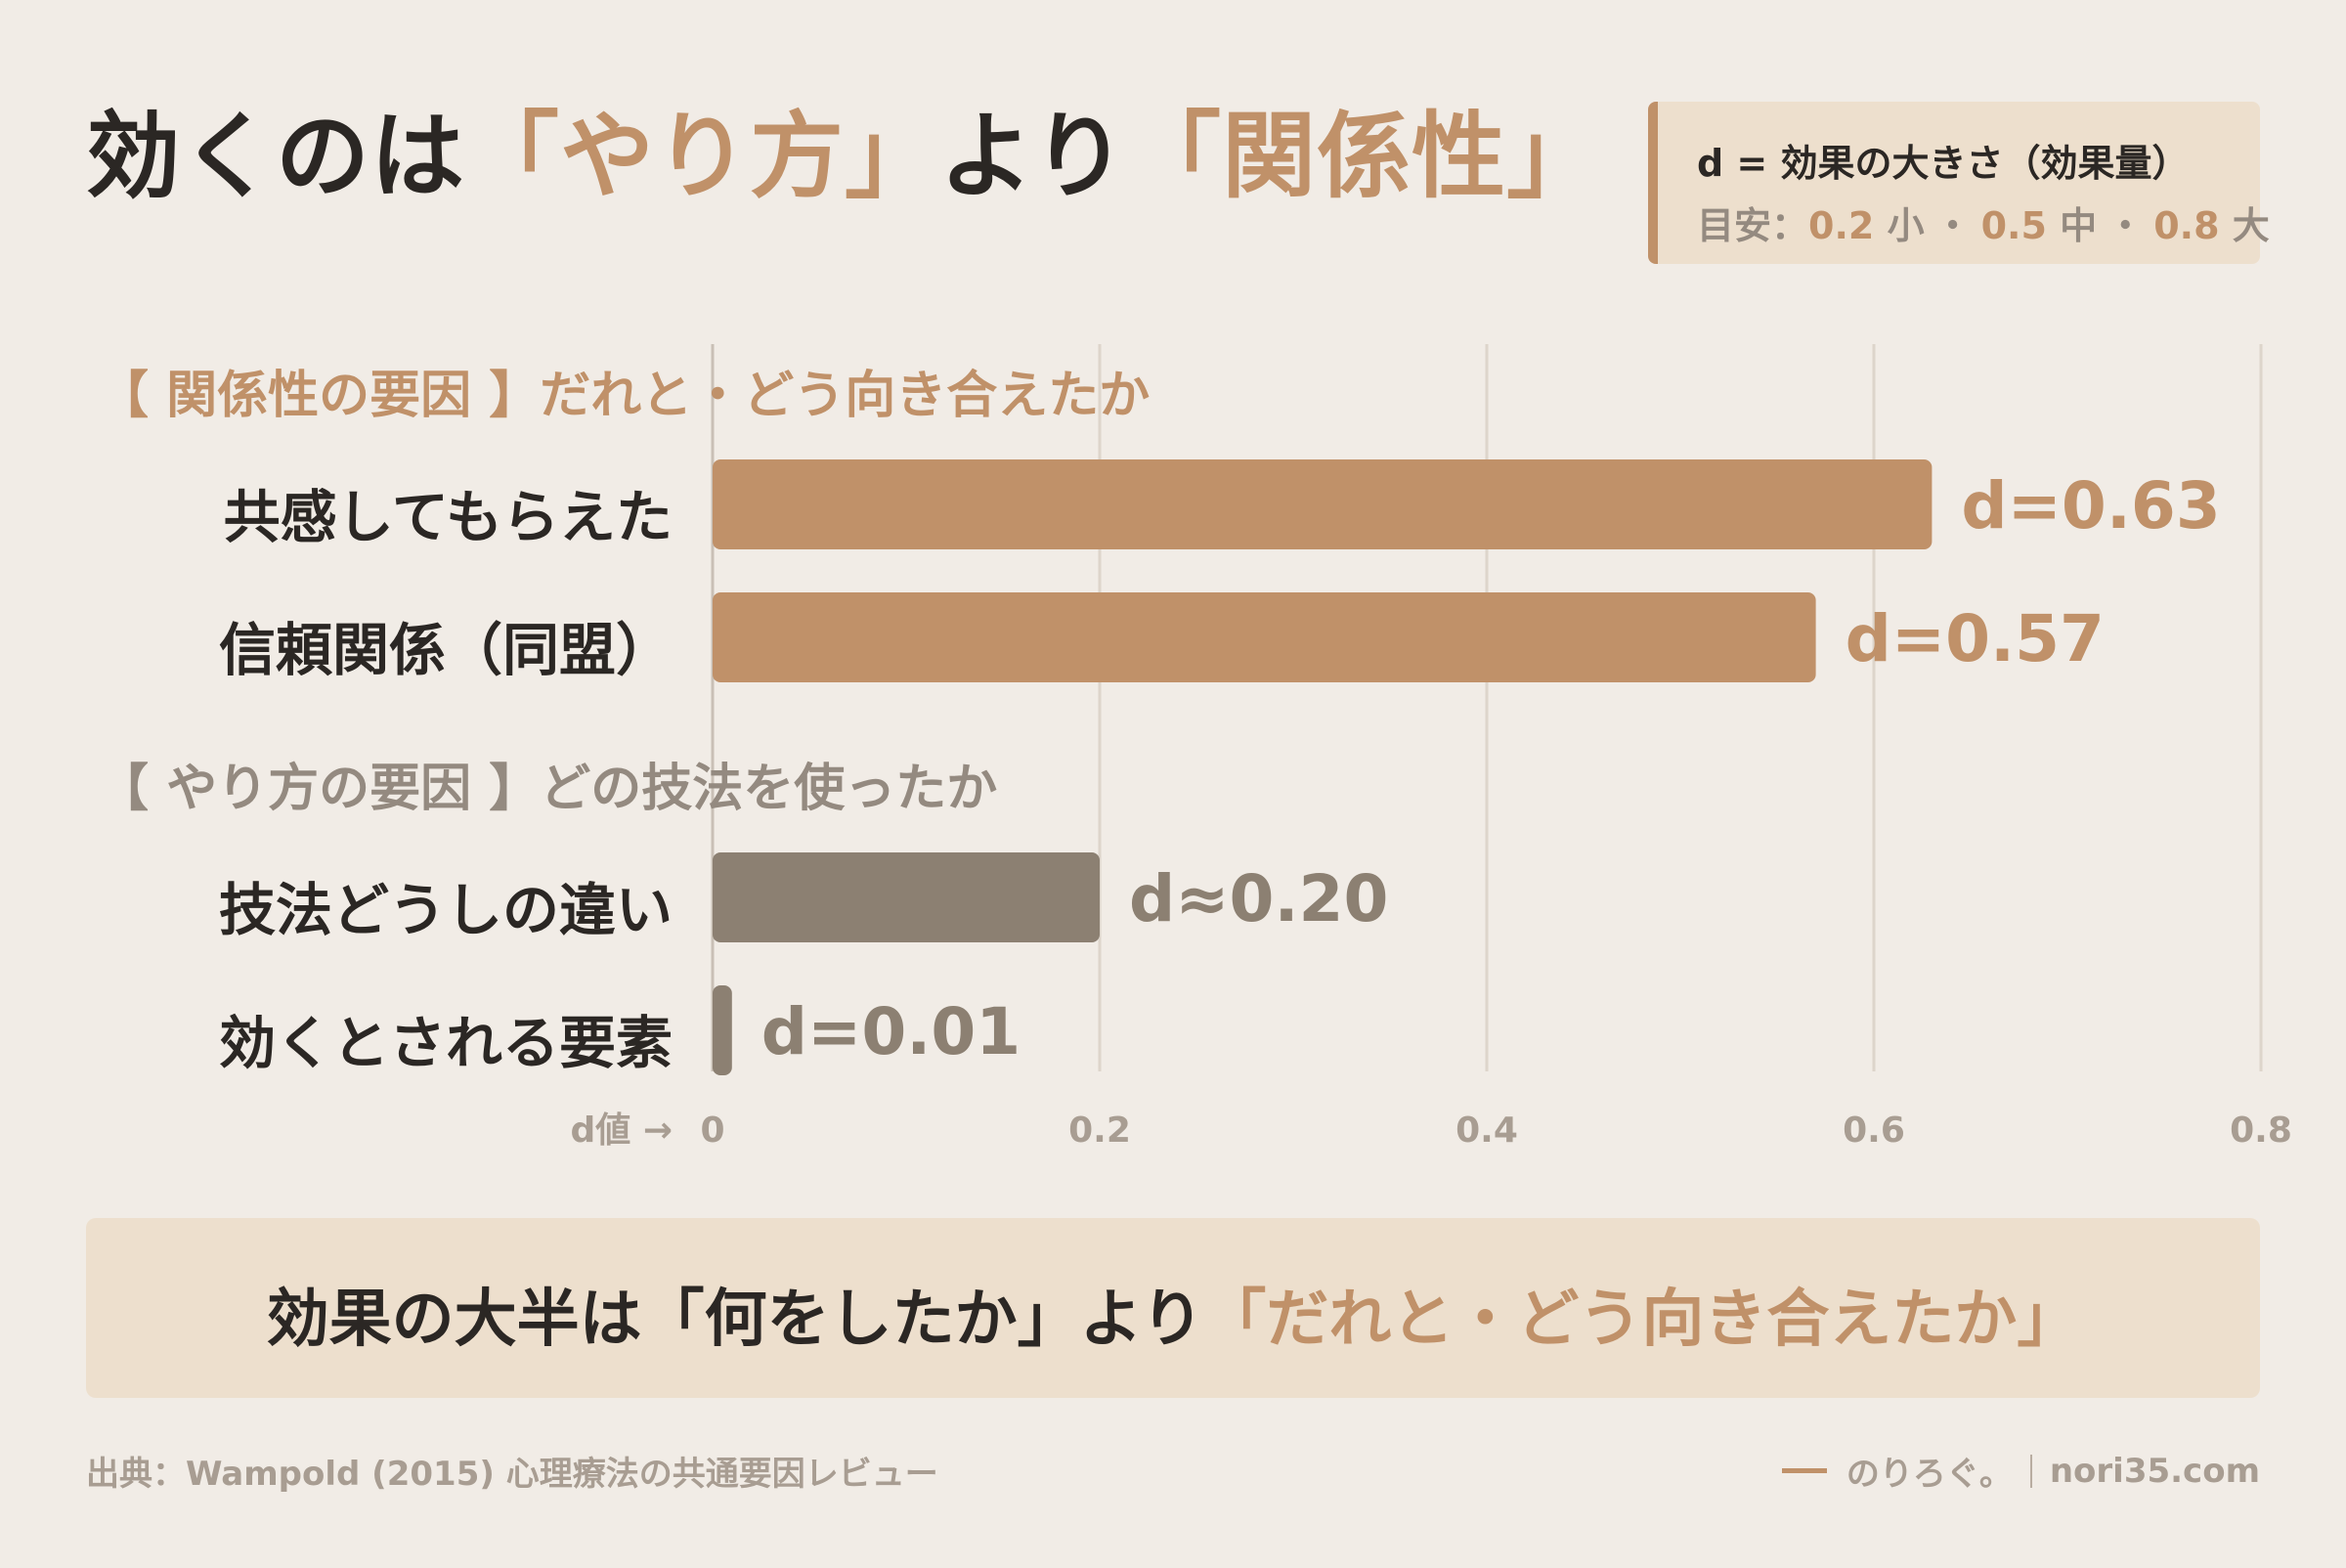 Image resolution: width=2346 pixels, height=1568 pixels. What do you see at coordinates (2031, 1471) in the screenshot?
I see `brand-divider` at bounding box center [2031, 1471].